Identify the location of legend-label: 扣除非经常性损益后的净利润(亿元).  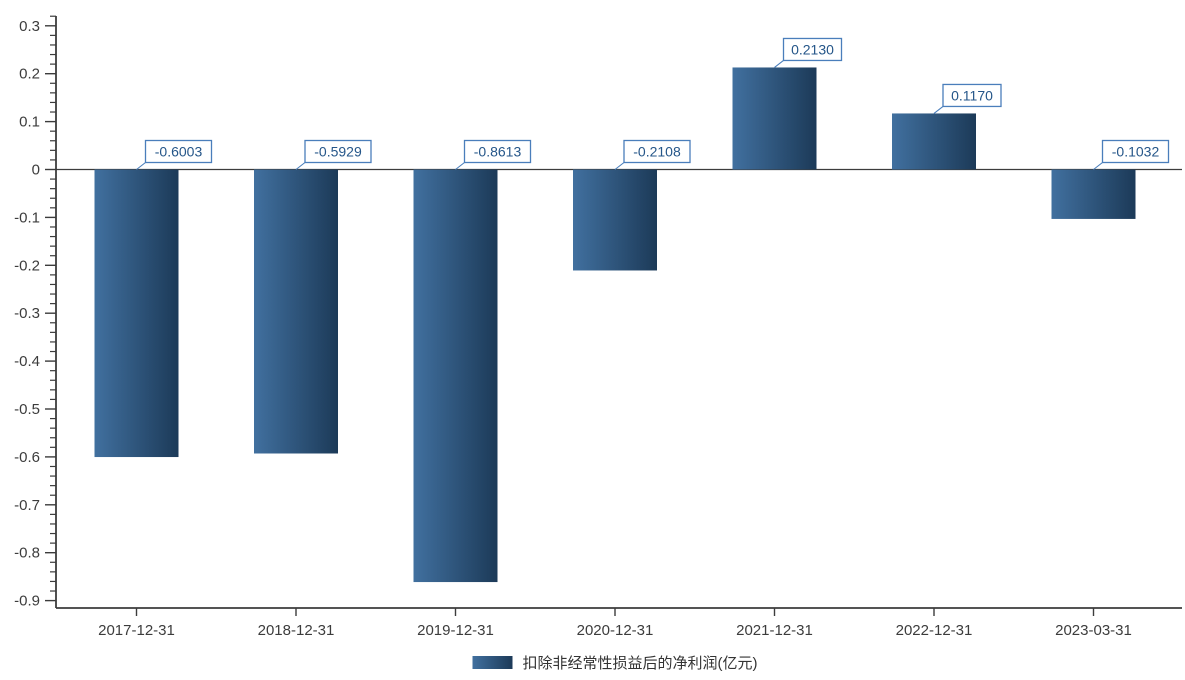
(640, 663).